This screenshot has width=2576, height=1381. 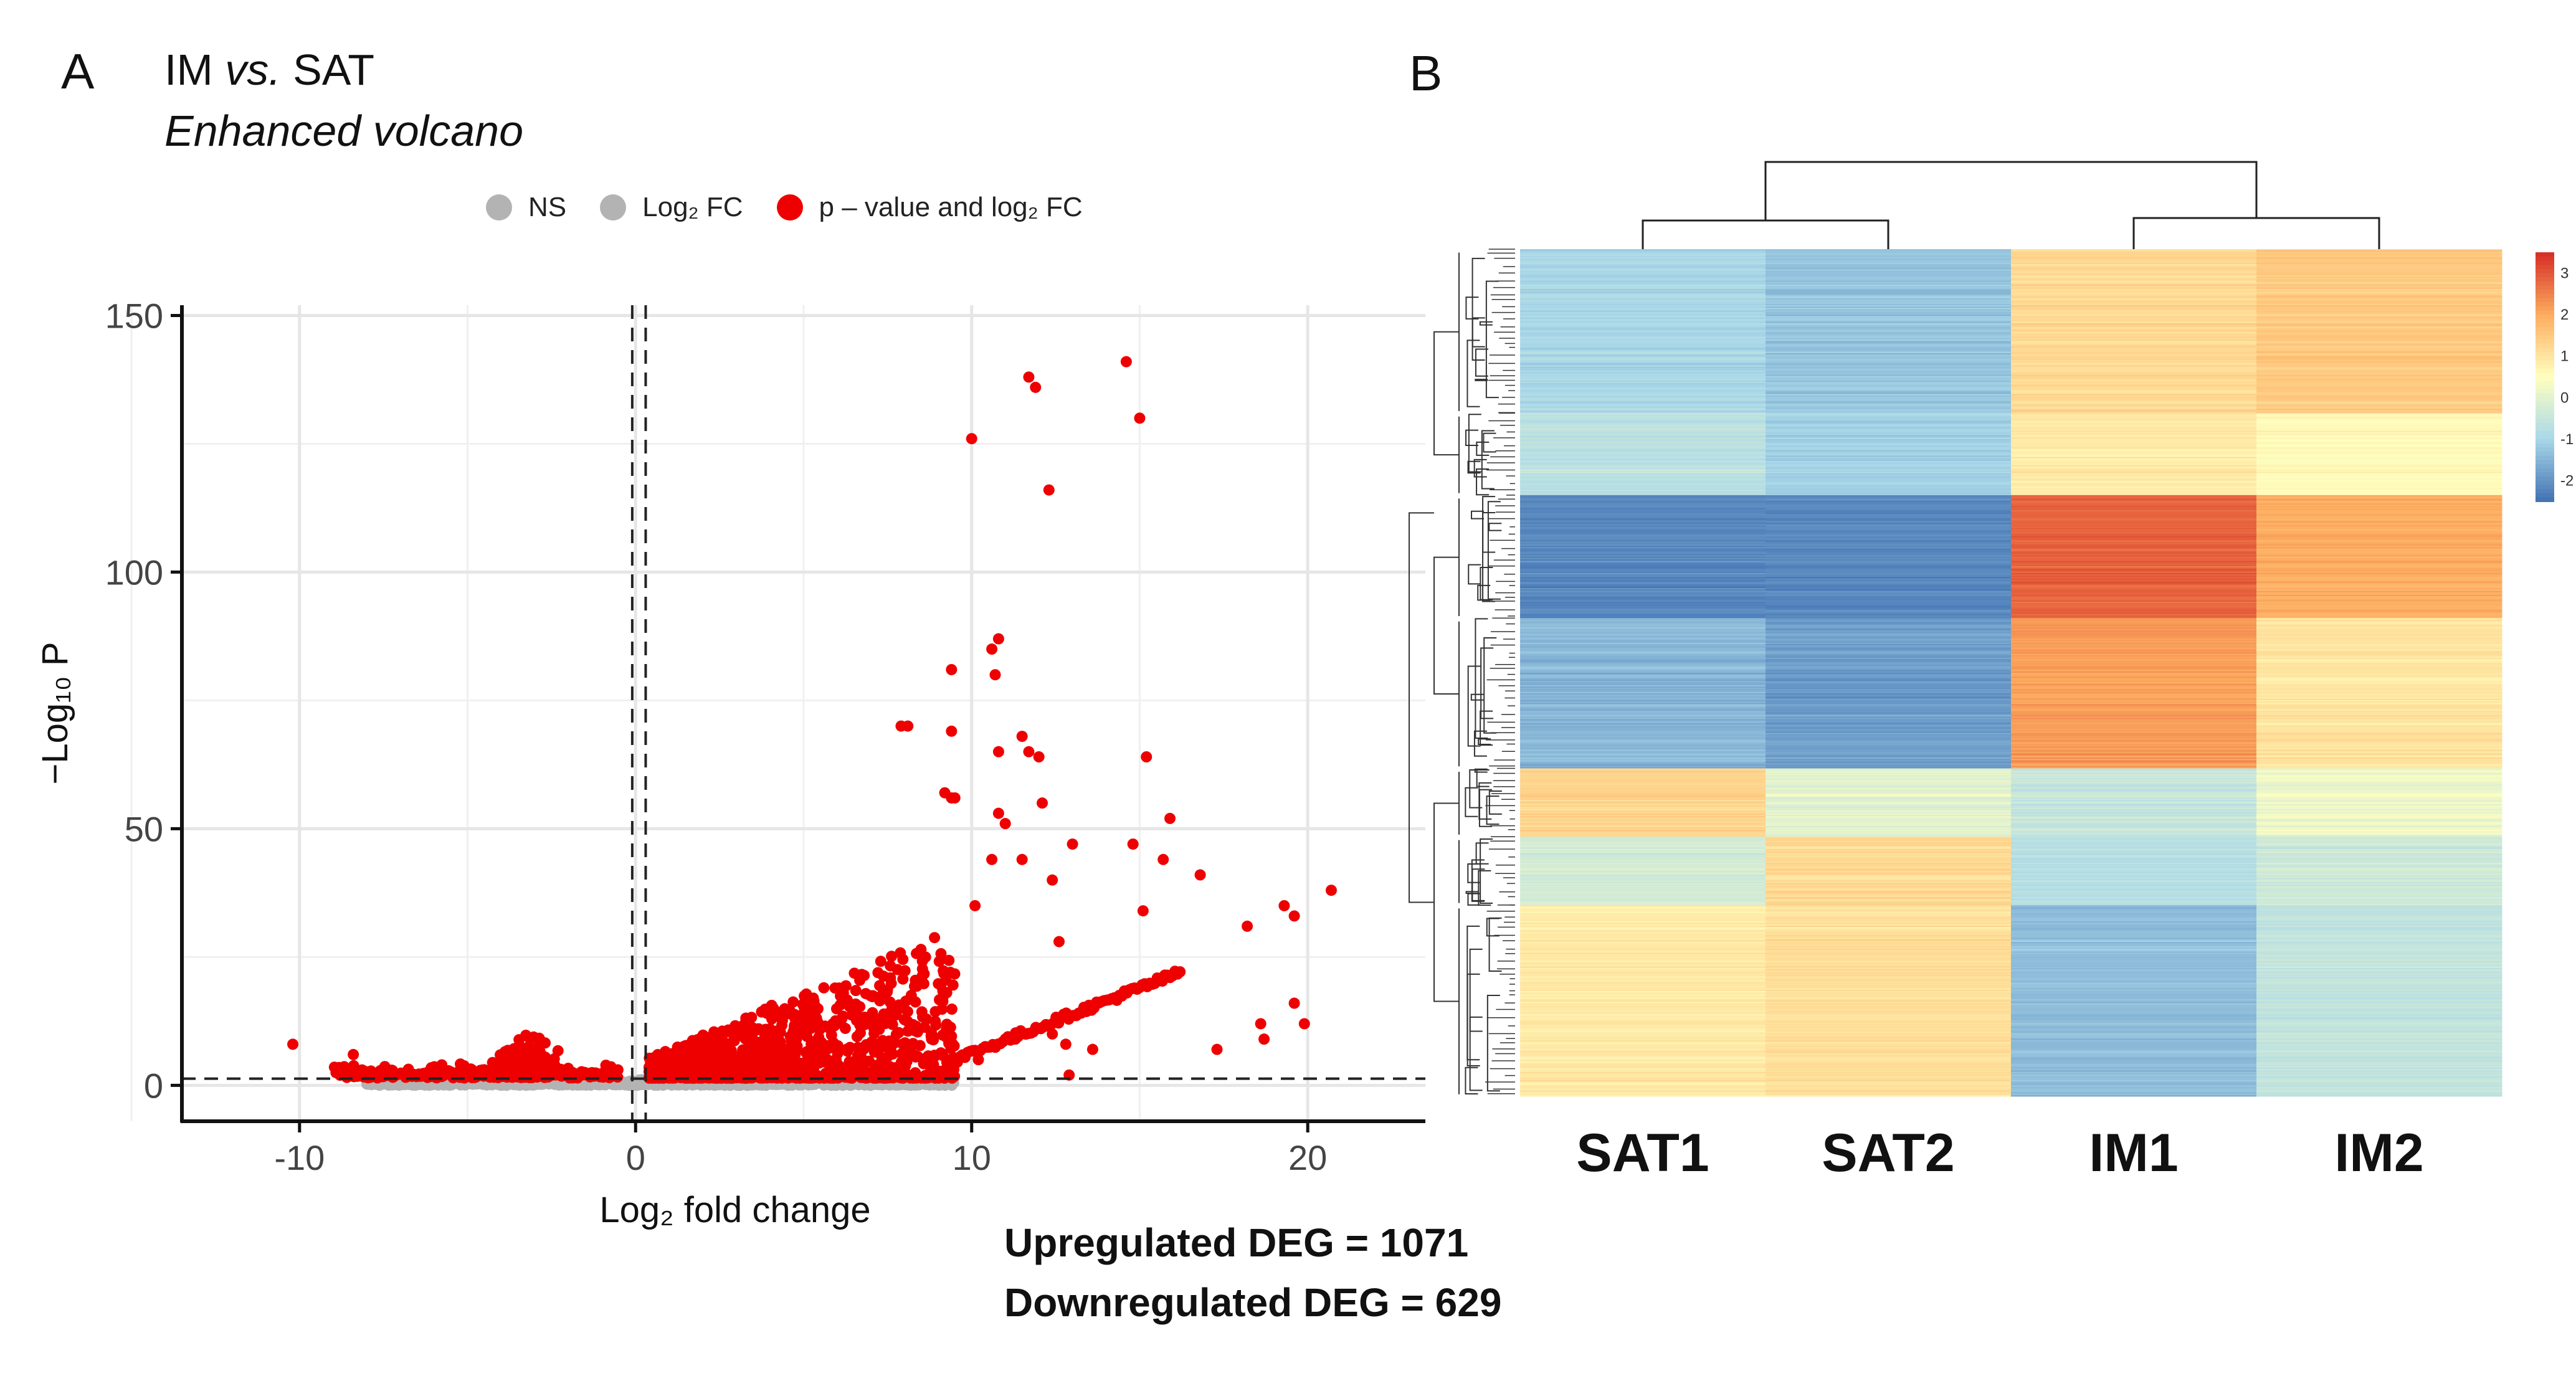 What do you see at coordinates (505, 1052) in the screenshot?
I see `down-regulated-point` at bounding box center [505, 1052].